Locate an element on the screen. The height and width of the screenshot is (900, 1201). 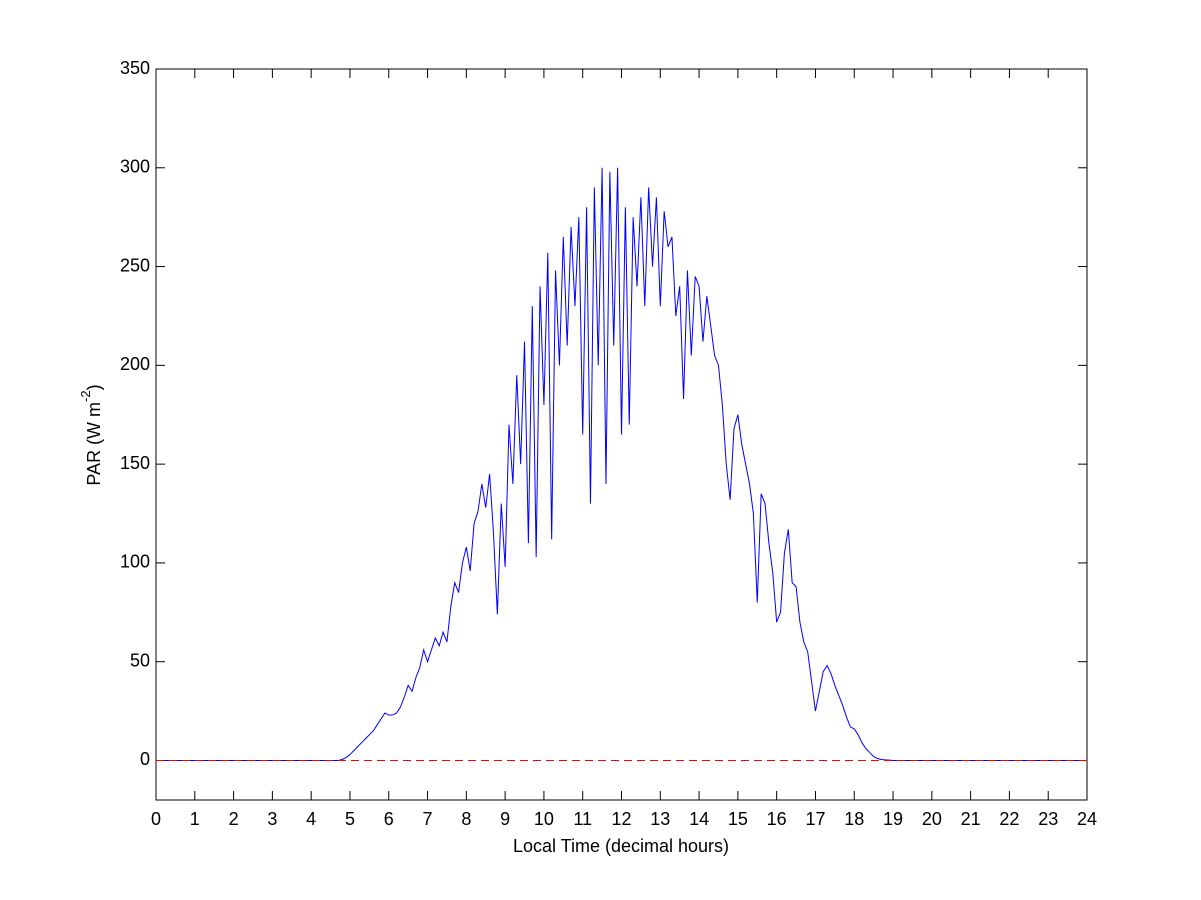
y-tick-label: 50 is located at coordinates (140, 660).